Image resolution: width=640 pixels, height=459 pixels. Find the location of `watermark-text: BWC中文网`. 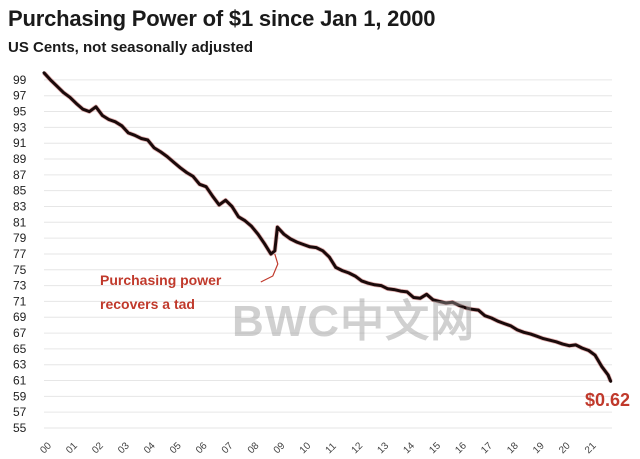

watermark-text: BWC中文网 is located at coordinates (354, 321).